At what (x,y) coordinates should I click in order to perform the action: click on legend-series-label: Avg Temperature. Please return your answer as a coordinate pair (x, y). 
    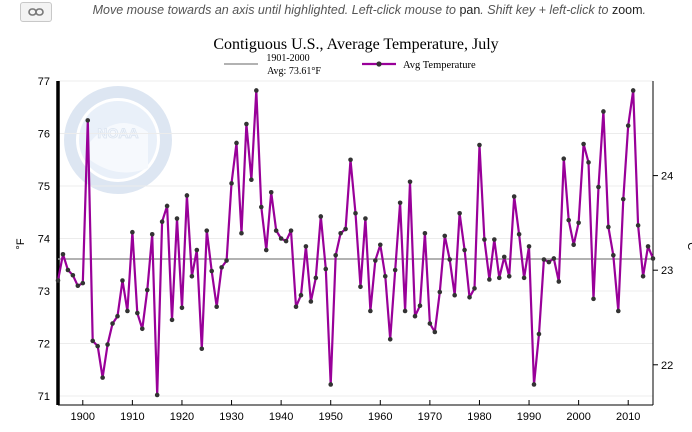
    Looking at the image, I should click on (439, 65).